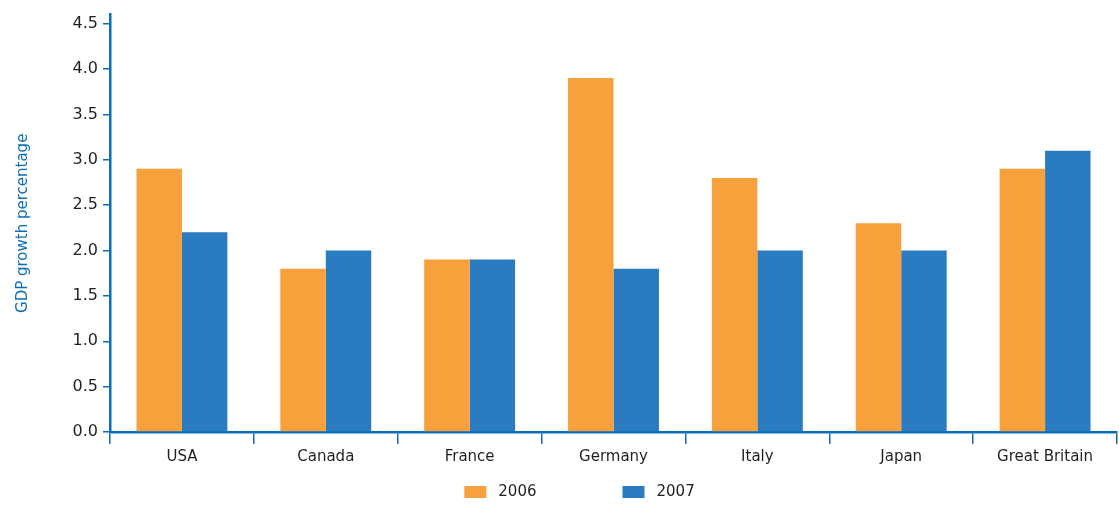  Describe the element at coordinates (182, 455) in the screenshot. I see `x-tick-label: USA` at that location.